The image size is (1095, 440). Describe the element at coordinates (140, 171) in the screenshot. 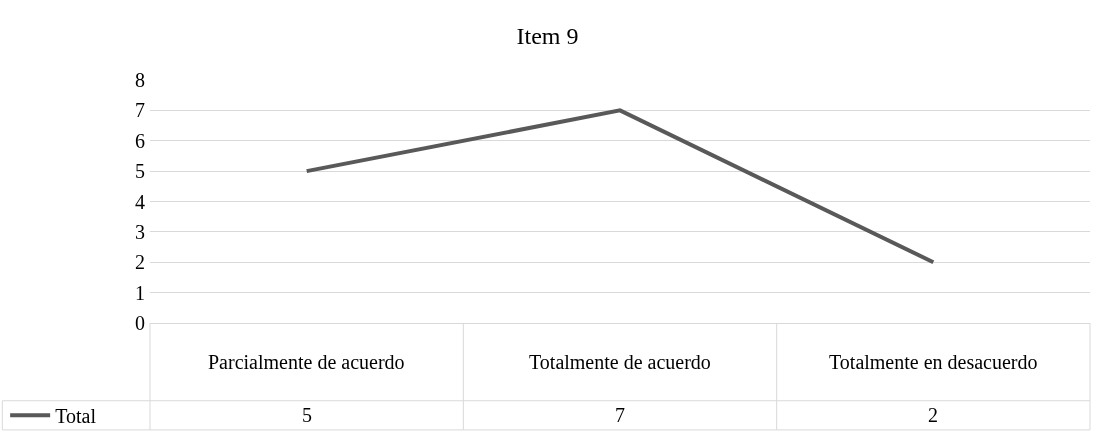

I see `y-tick-label: 5` at that location.